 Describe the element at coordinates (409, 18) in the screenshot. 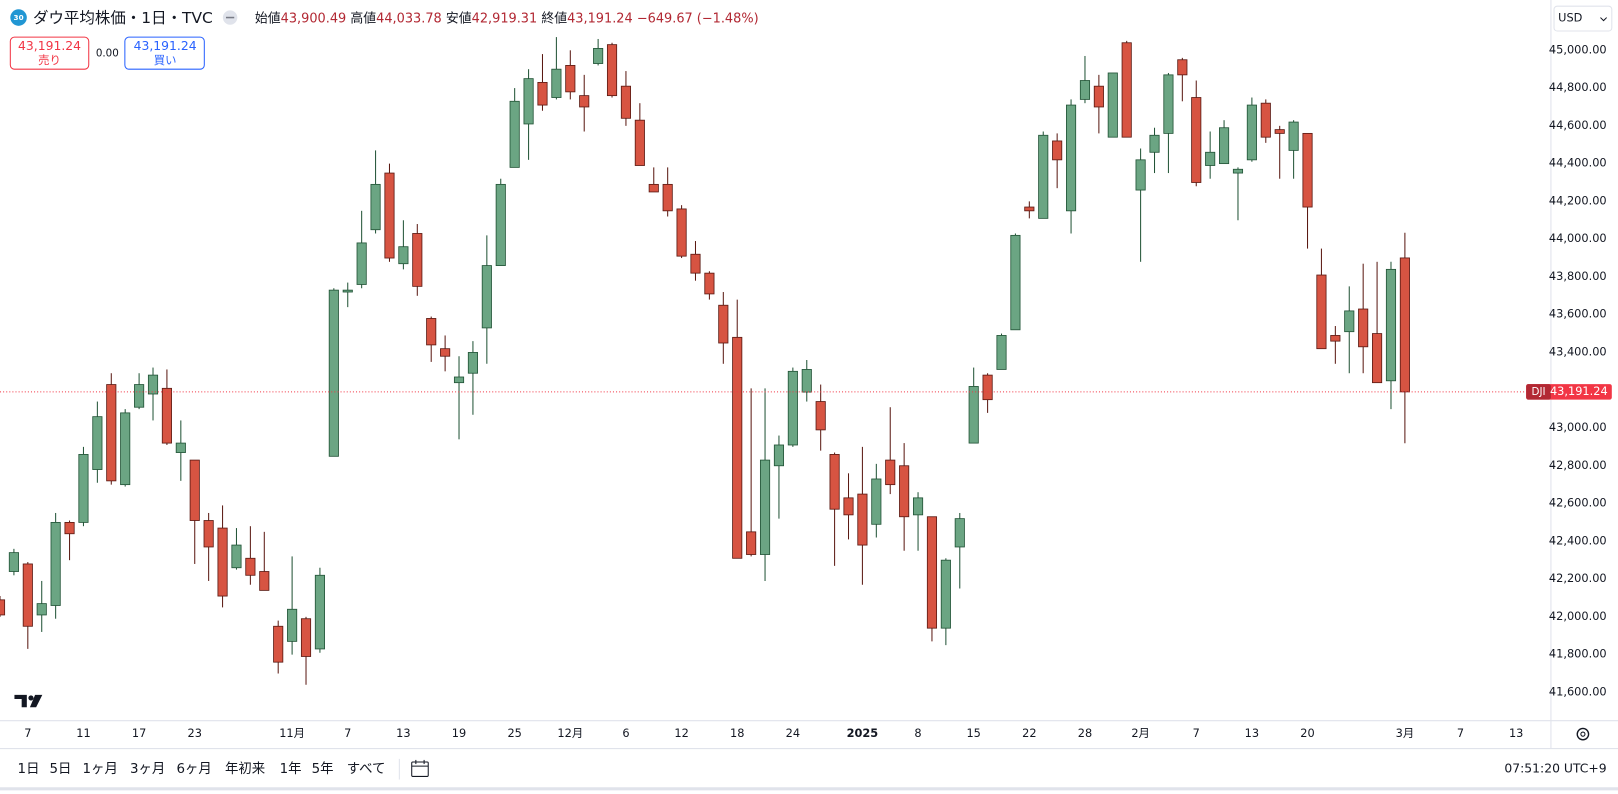

I see `ohlc-value: 44,033.78` at that location.